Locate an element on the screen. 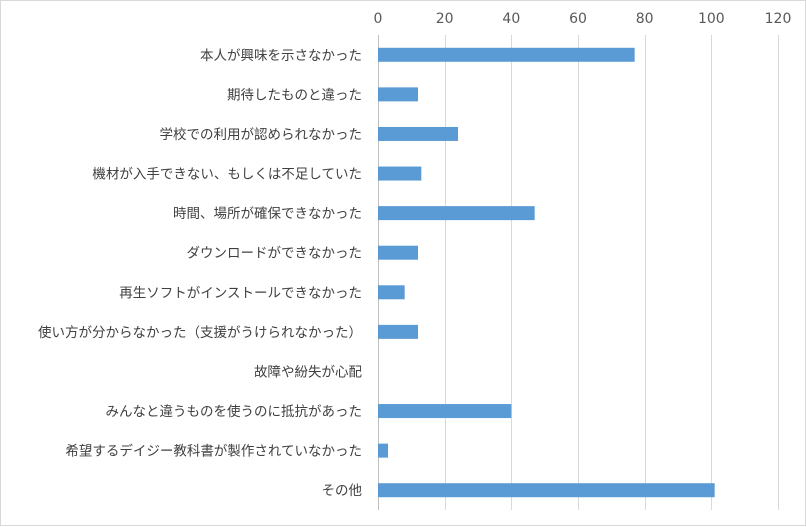  x-tick-label: 40 is located at coordinates (511, 19).